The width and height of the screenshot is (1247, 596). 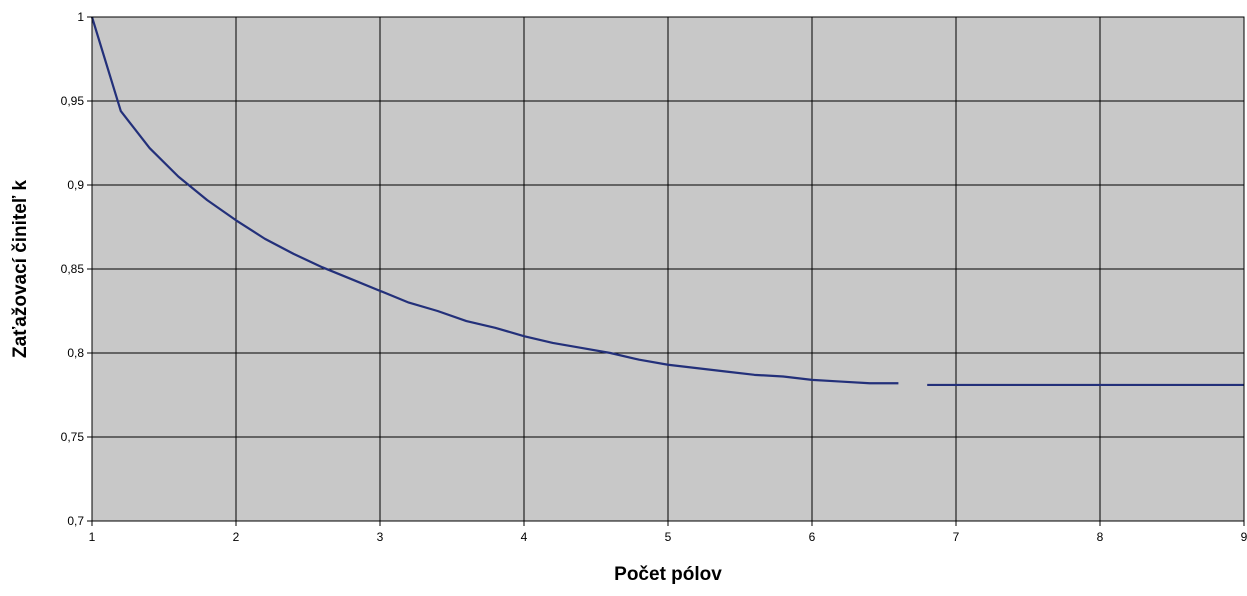 I want to click on x-axis-title: Počet pólov, so click(x=668, y=574).